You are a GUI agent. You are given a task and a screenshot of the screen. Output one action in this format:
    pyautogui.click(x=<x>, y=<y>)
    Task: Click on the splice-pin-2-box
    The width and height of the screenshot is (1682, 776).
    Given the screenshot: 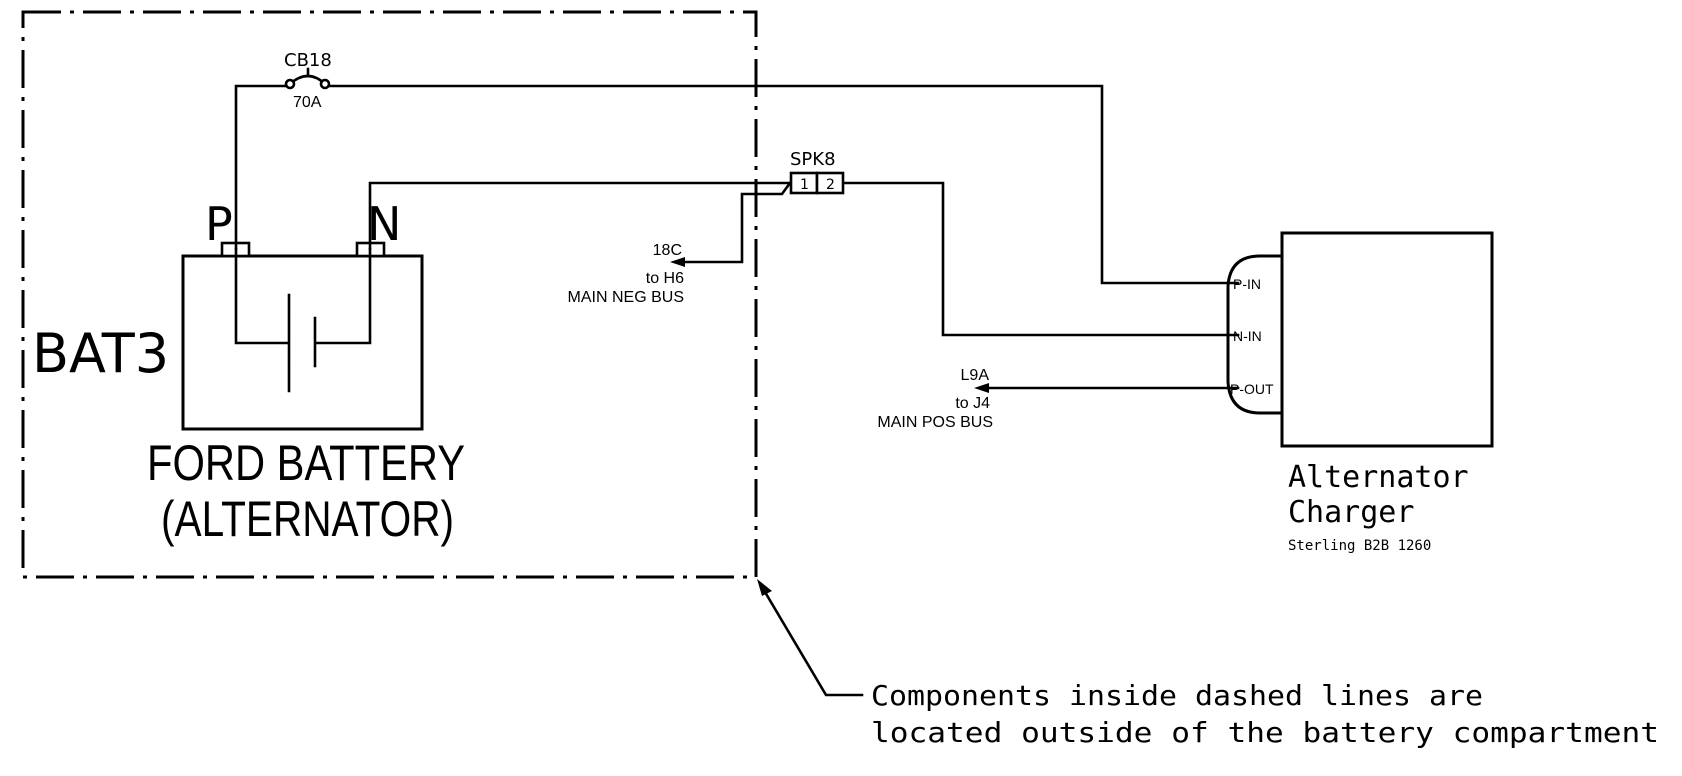 What is the action you would take?
    pyautogui.click(x=830, y=183)
    